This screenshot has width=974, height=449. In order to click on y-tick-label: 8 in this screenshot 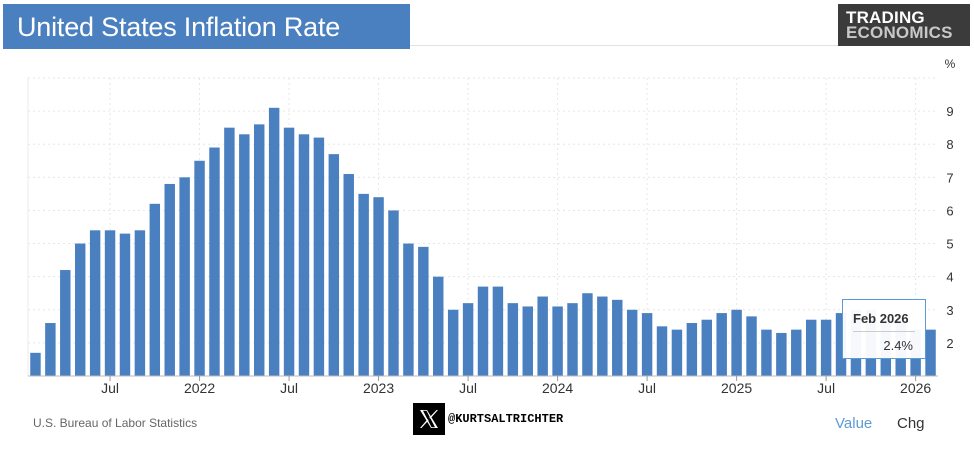, I will do `click(949, 144)`.